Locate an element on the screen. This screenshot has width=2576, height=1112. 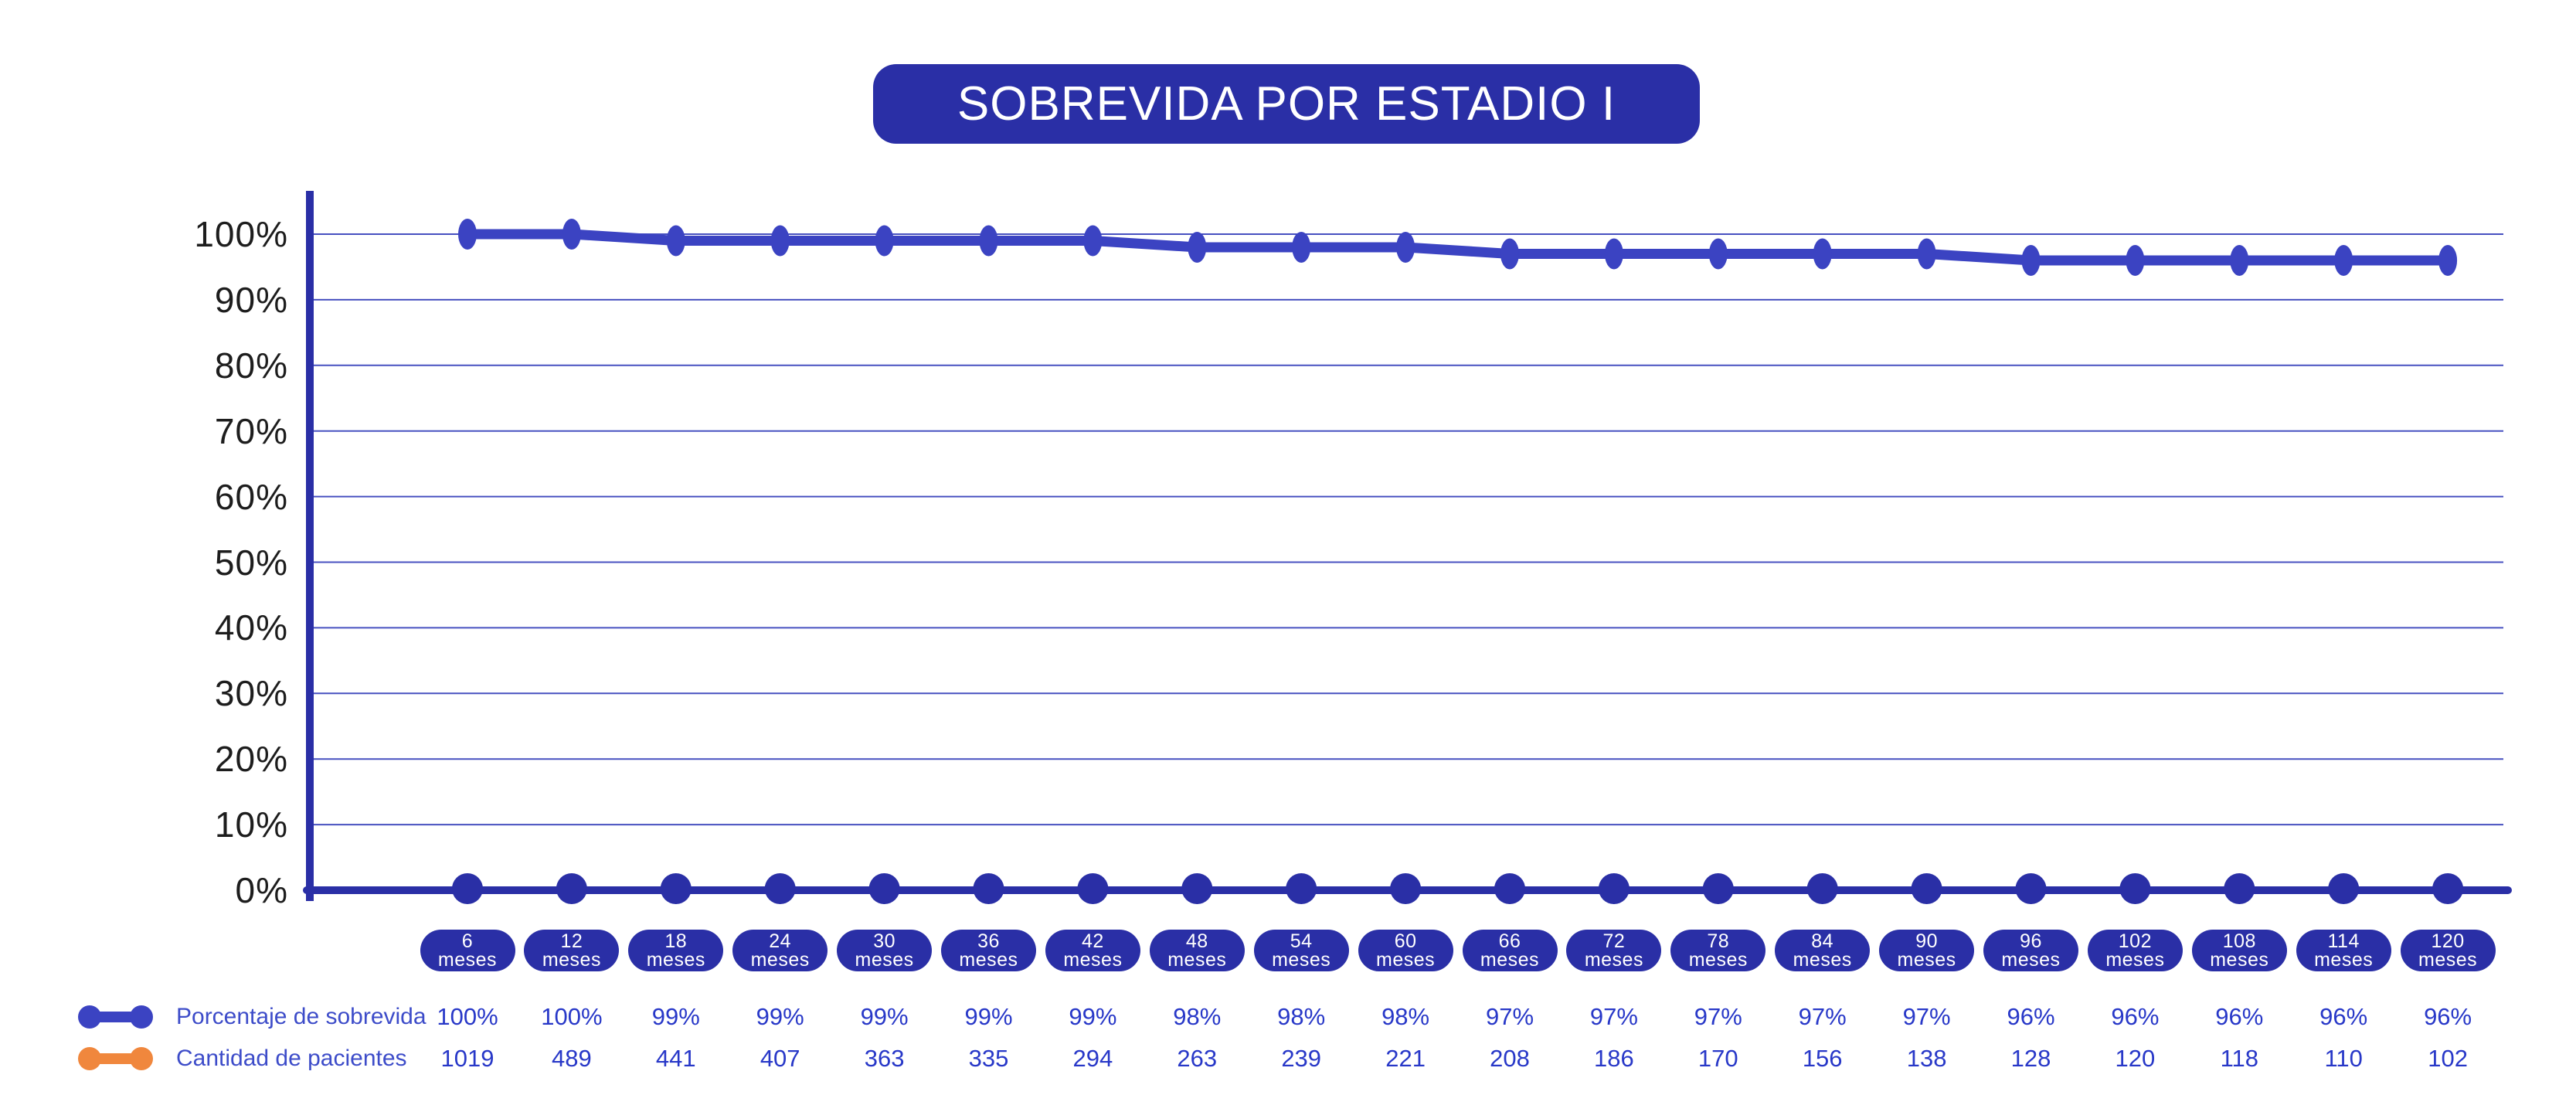
chart-title: SOBREVIDA POR ESTADIO I is located at coordinates (1286, 104).